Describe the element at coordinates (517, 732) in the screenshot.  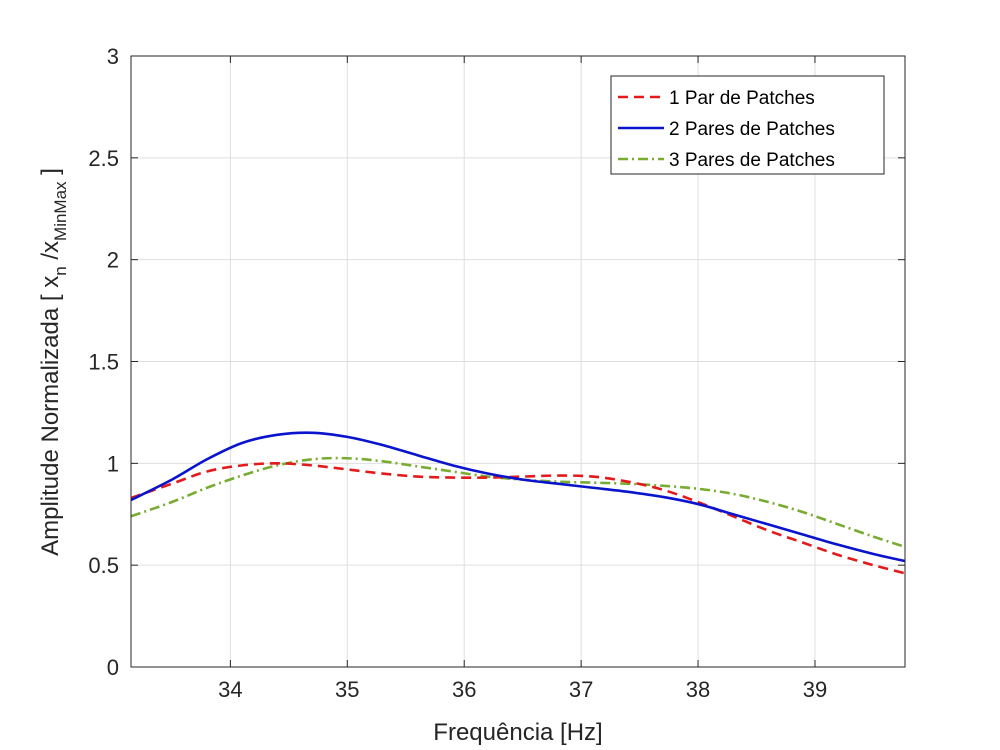
I see `x-axis-label: Frequência [Hz]` at that location.